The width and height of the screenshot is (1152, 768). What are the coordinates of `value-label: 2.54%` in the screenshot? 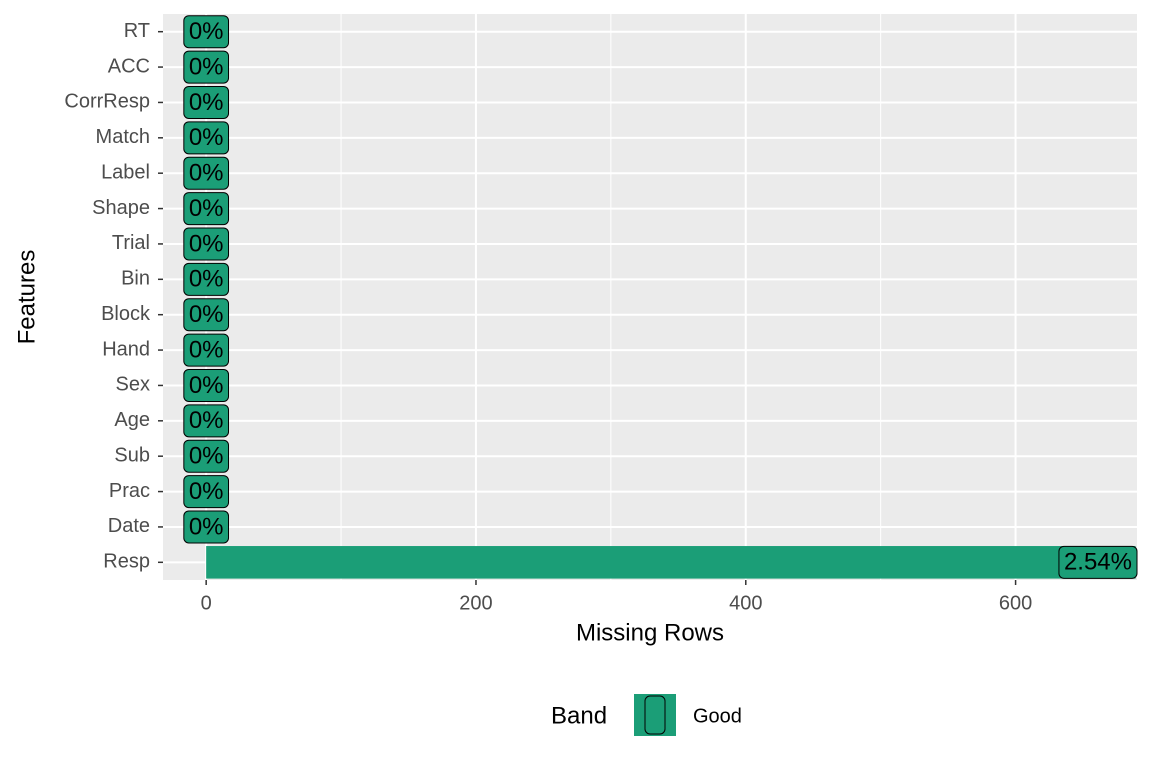 It's located at (1098, 562).